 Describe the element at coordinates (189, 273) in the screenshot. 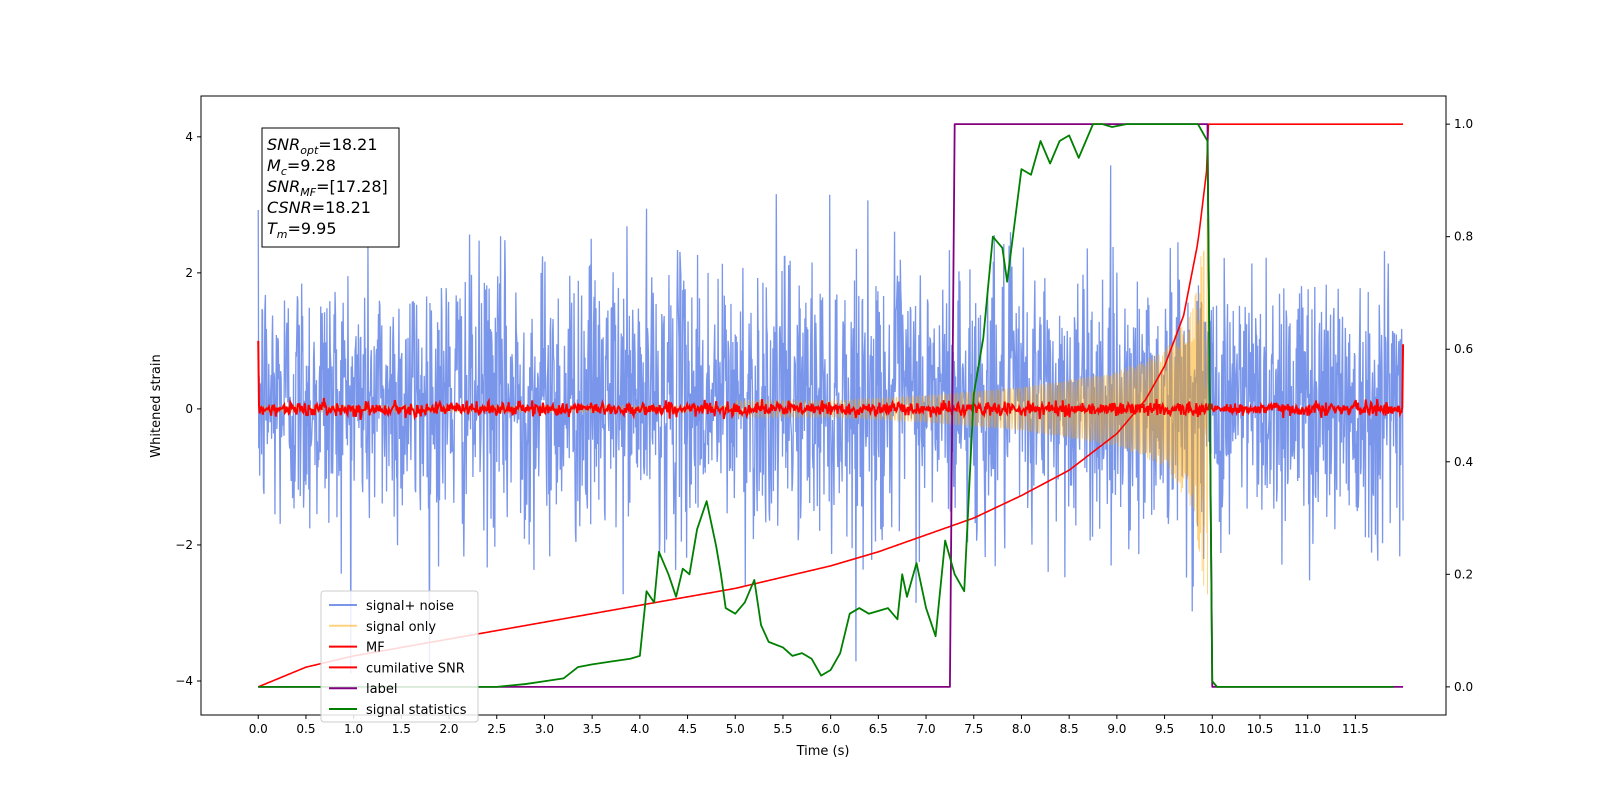

I see `y-tick-label: 2` at that location.